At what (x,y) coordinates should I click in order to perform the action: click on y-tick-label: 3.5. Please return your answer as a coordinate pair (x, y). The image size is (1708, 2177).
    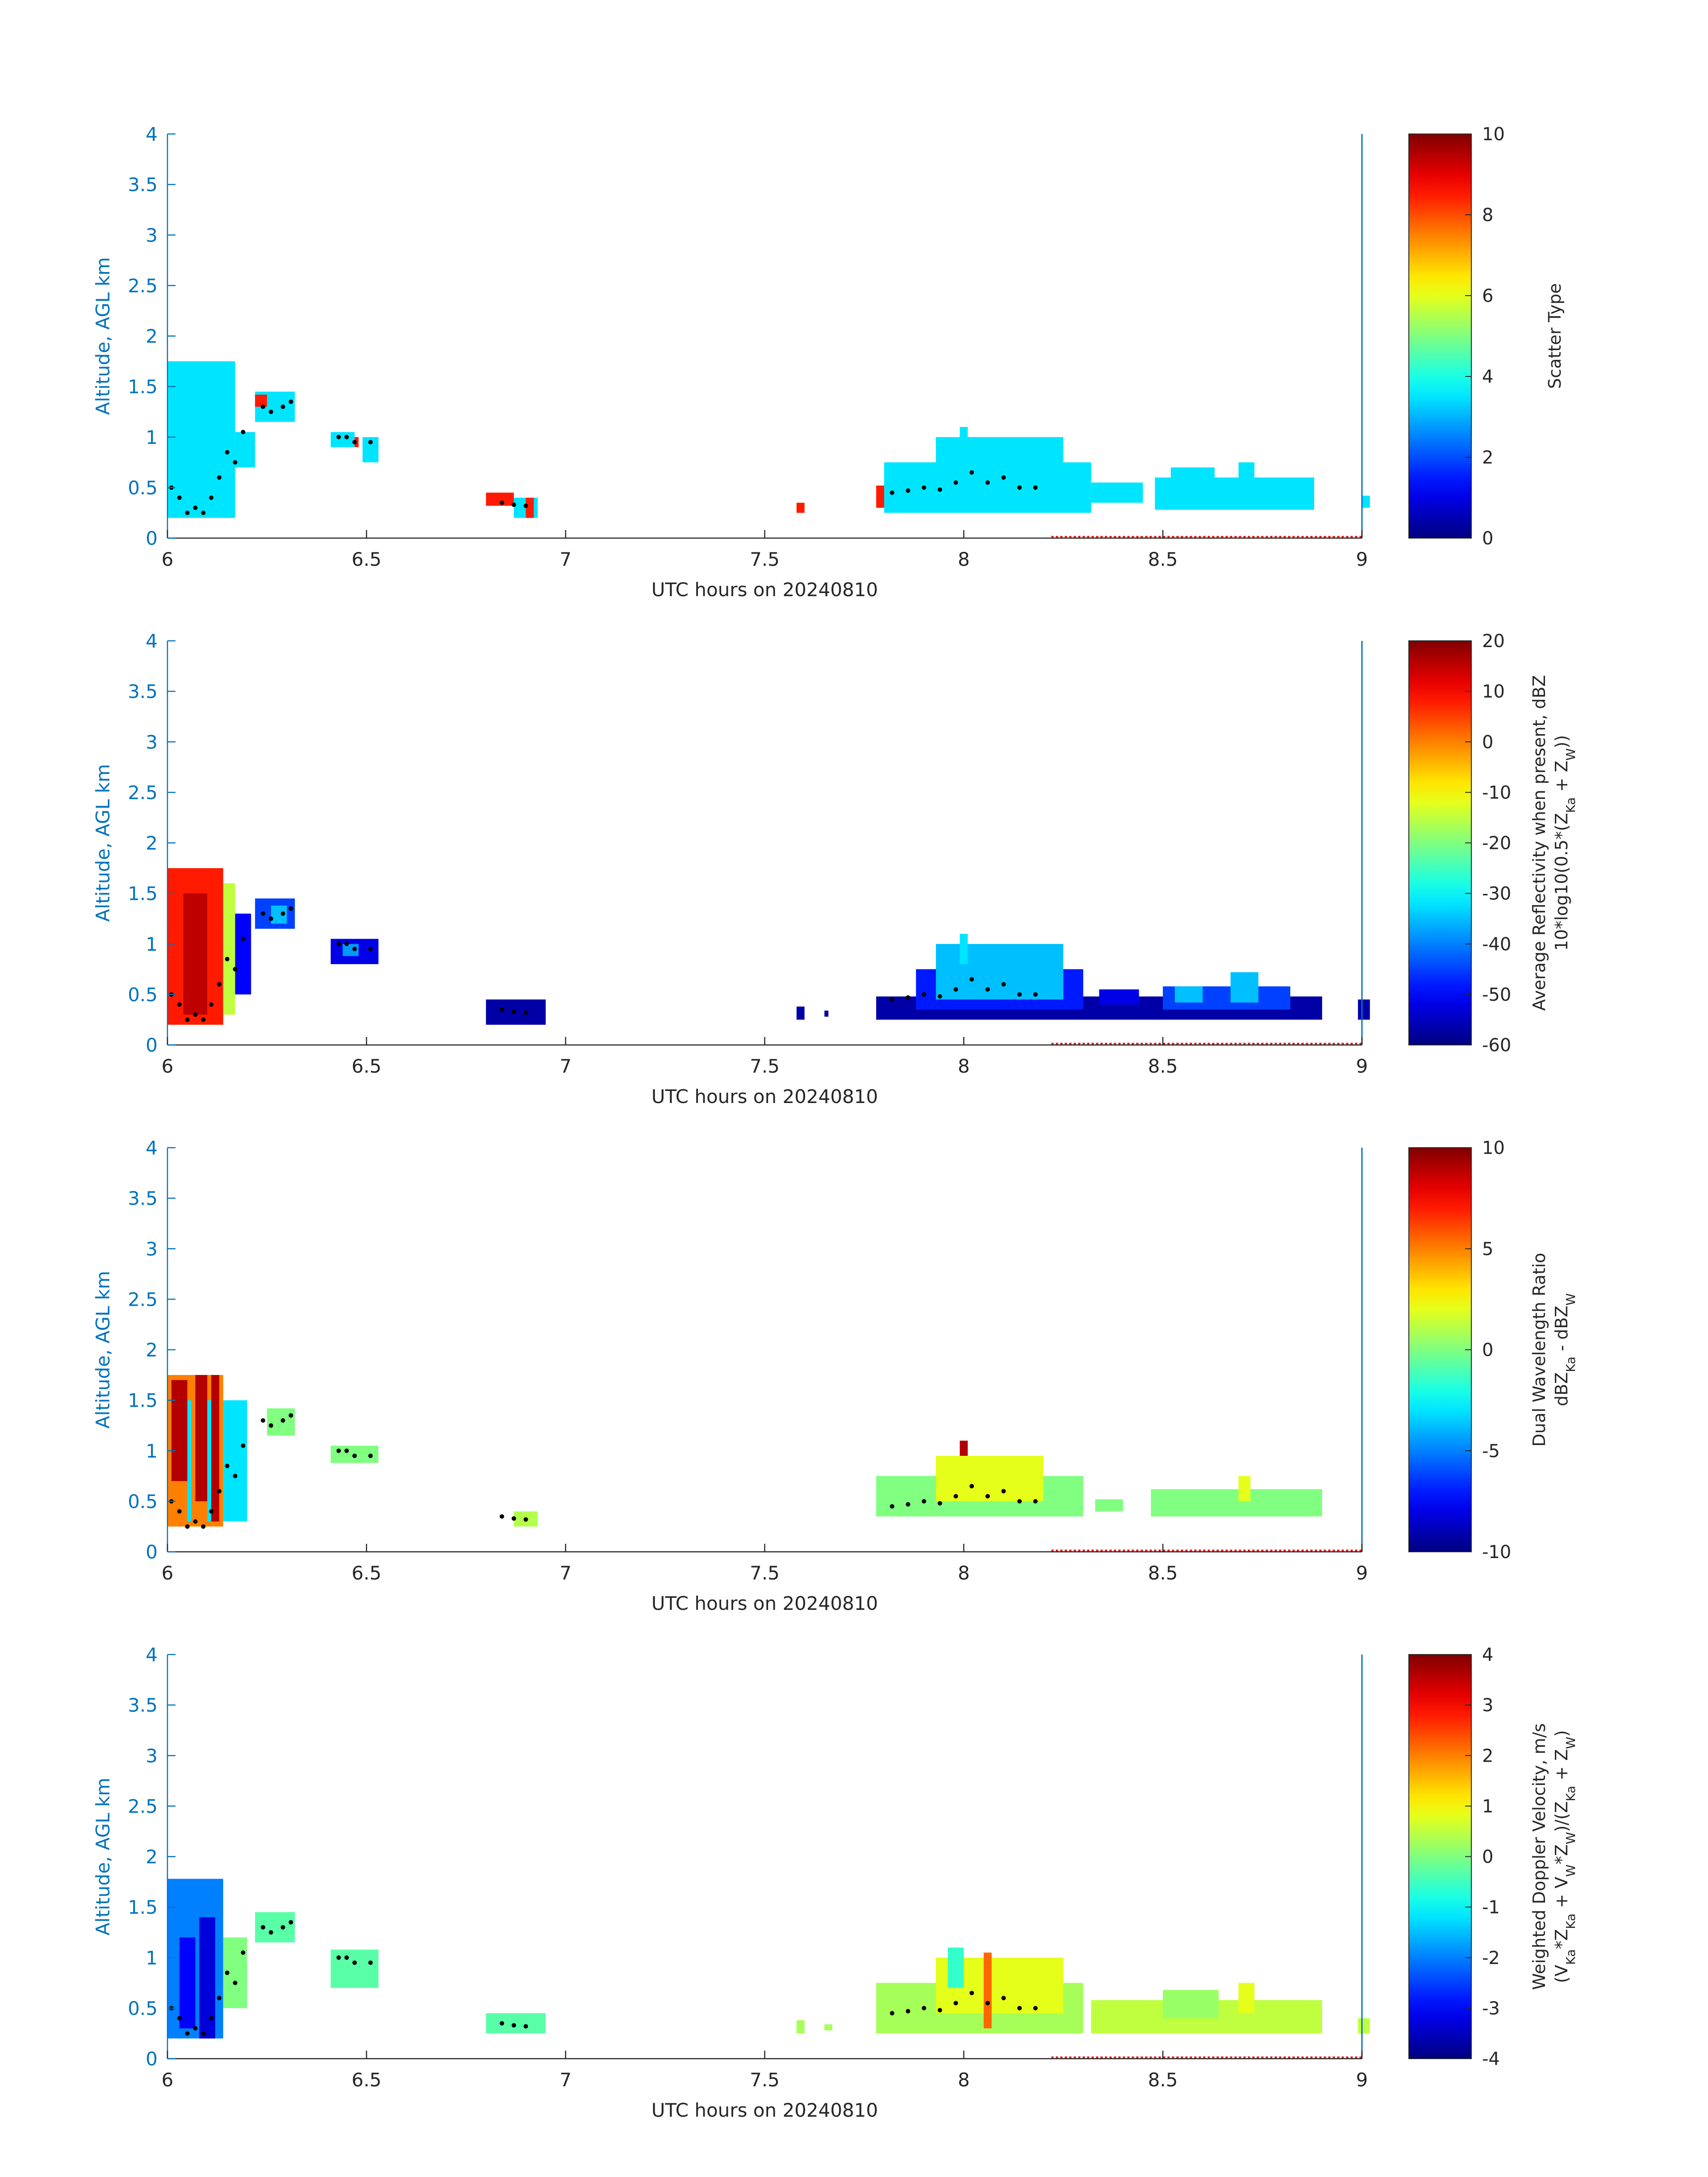
    Looking at the image, I should click on (143, 1705).